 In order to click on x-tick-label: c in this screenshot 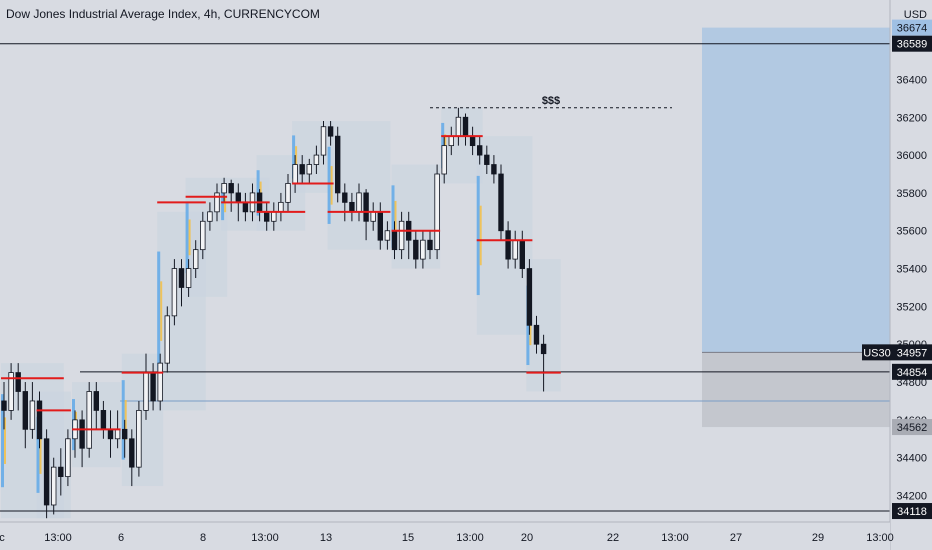, I will do `click(2, 538)`.